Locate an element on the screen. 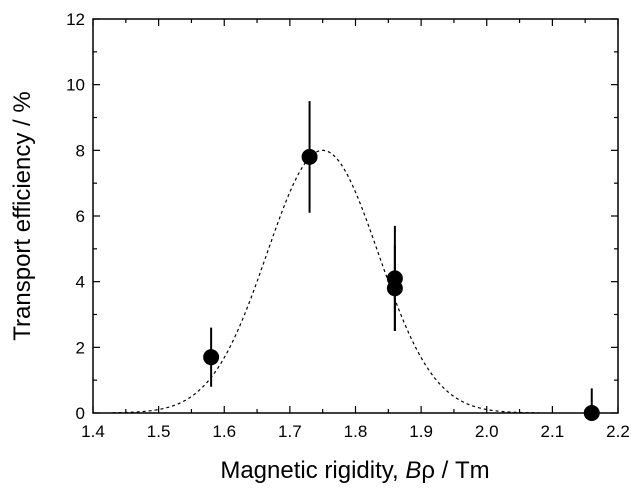 The width and height of the screenshot is (631, 490). x-tick-label: 1.7 is located at coordinates (290, 431).